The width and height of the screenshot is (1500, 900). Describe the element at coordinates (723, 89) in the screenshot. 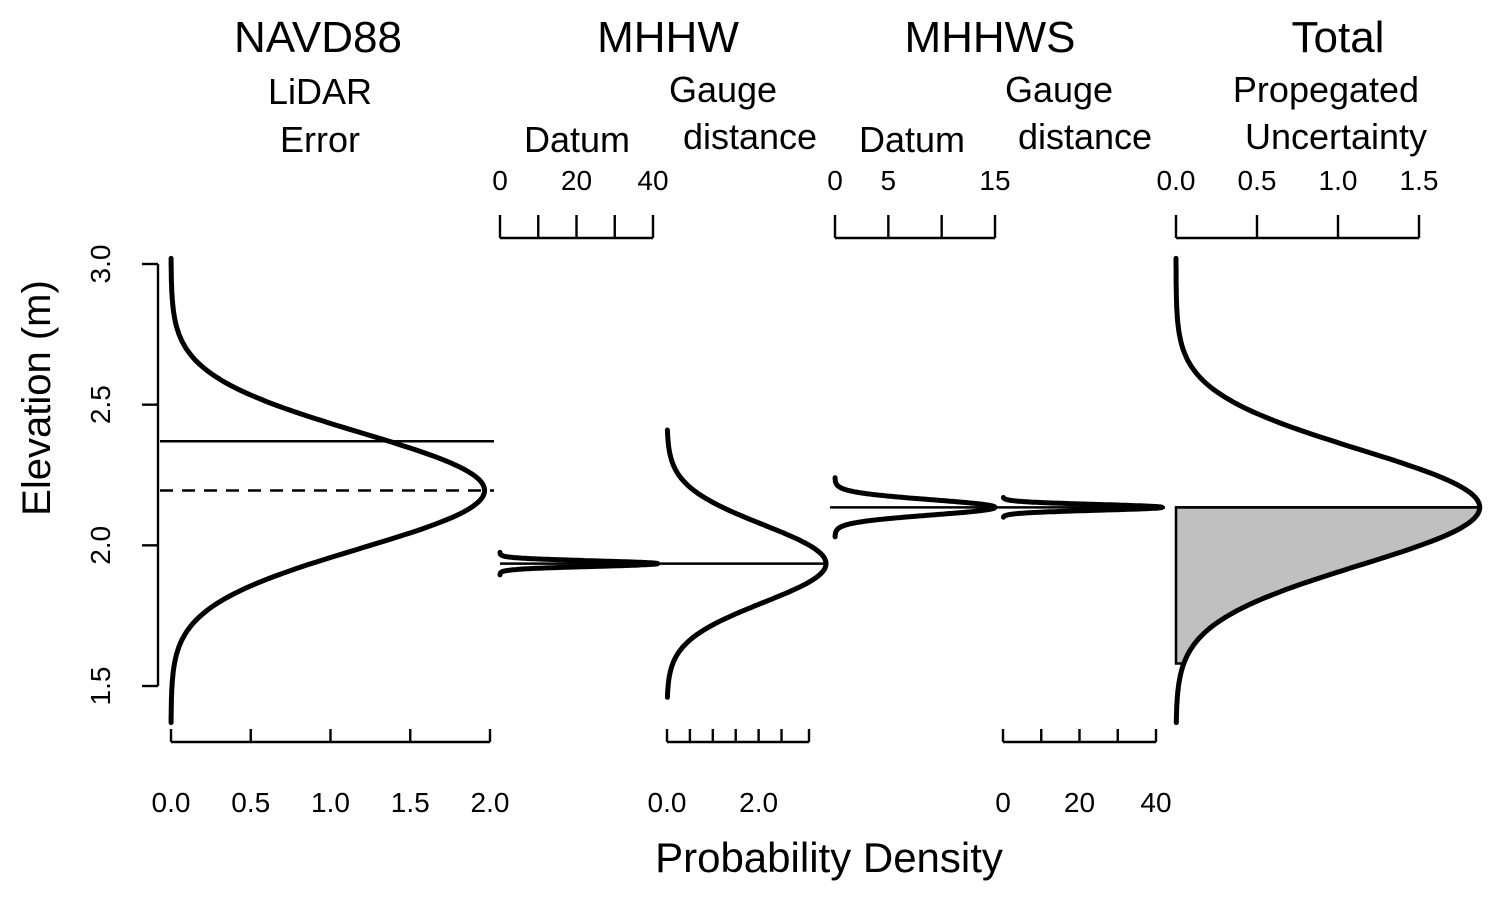

I see `label-mhhw-gauge: Gauge` at that location.